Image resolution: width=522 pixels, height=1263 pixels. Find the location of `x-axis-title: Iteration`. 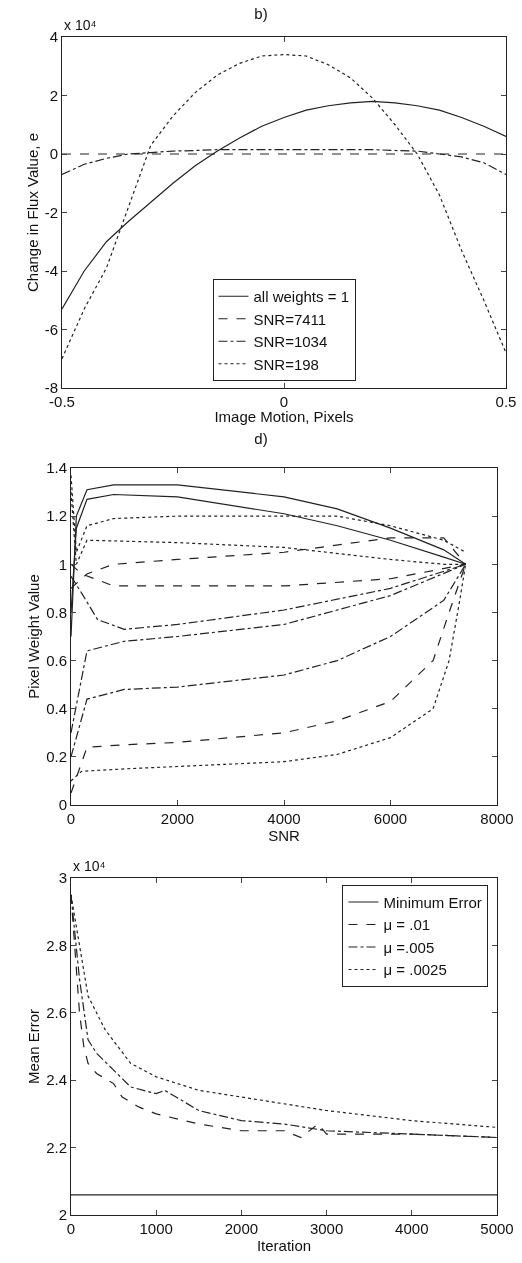

x-axis-title: Iteration is located at coordinates (284, 1245).